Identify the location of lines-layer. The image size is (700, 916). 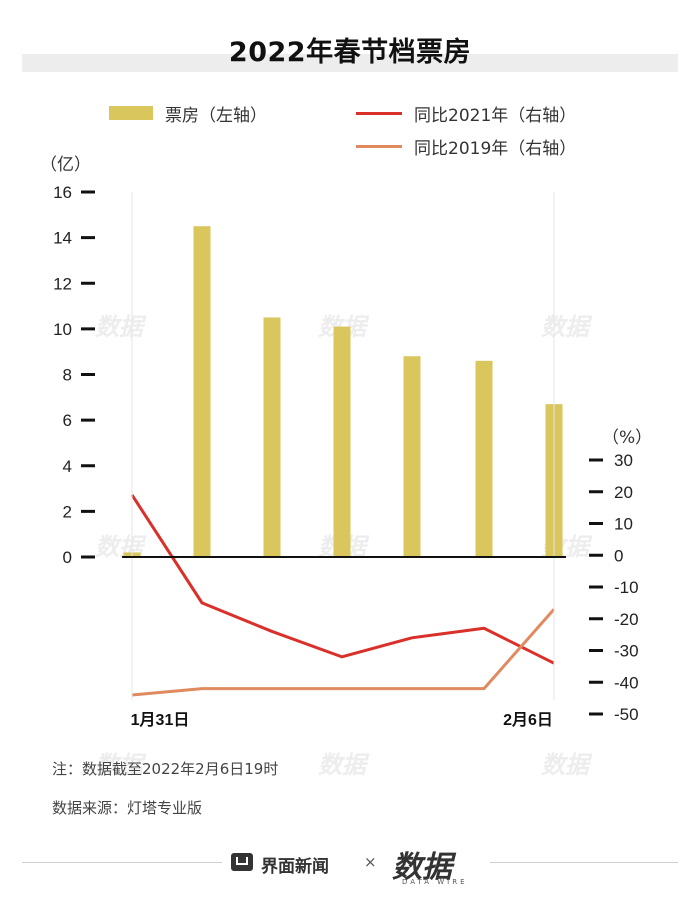
(343, 595).